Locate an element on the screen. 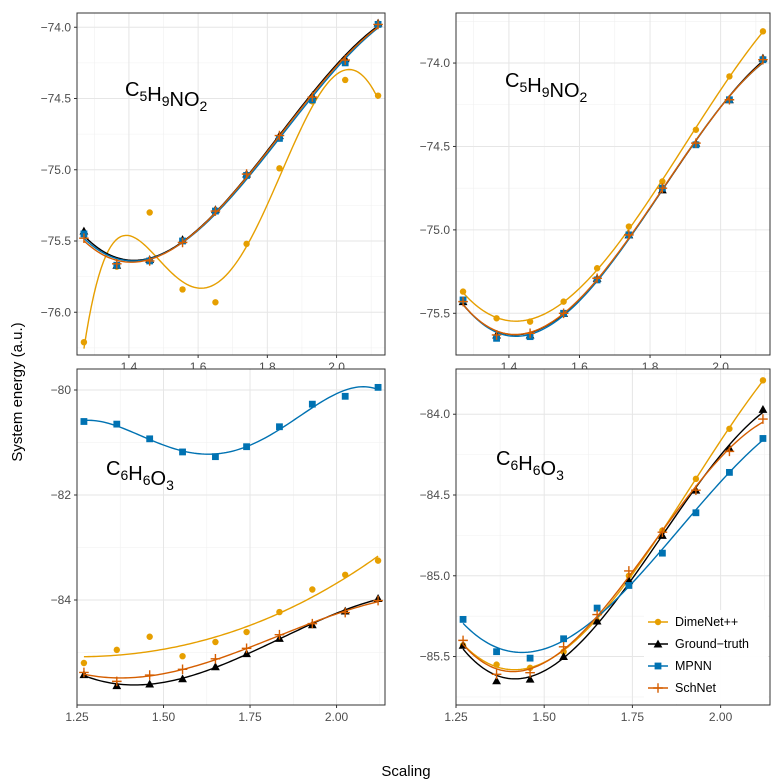  y-tick-label: −80 is located at coordinates (61, 390).